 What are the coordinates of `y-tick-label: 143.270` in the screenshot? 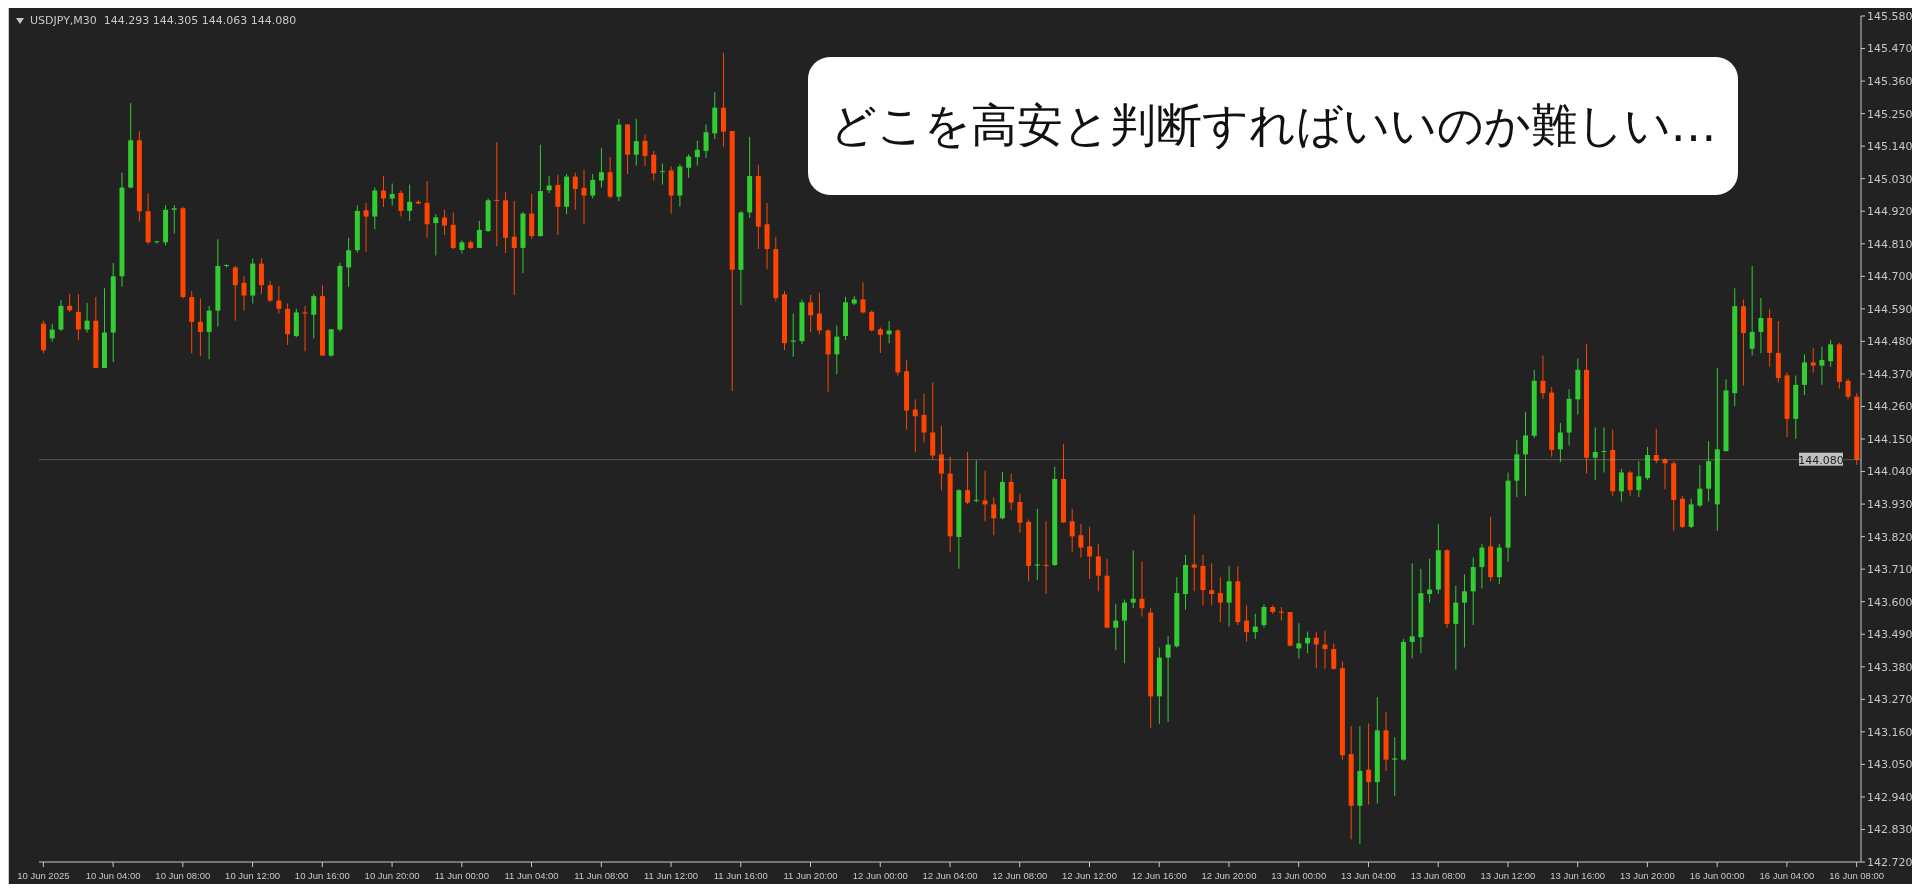 It's located at (1890, 700).